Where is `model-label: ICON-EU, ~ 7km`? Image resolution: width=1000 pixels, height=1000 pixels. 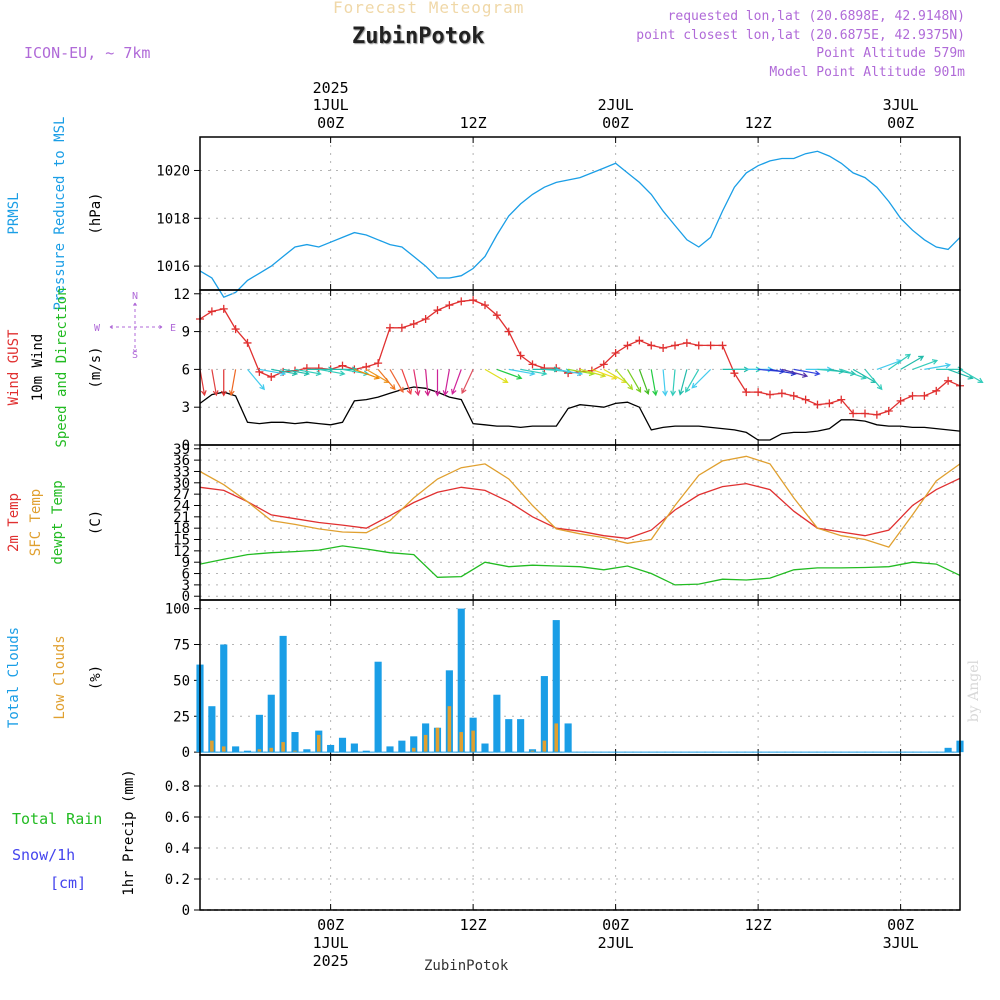
model-label: ICON-EU, ~ 7km is located at coordinates (87, 53).